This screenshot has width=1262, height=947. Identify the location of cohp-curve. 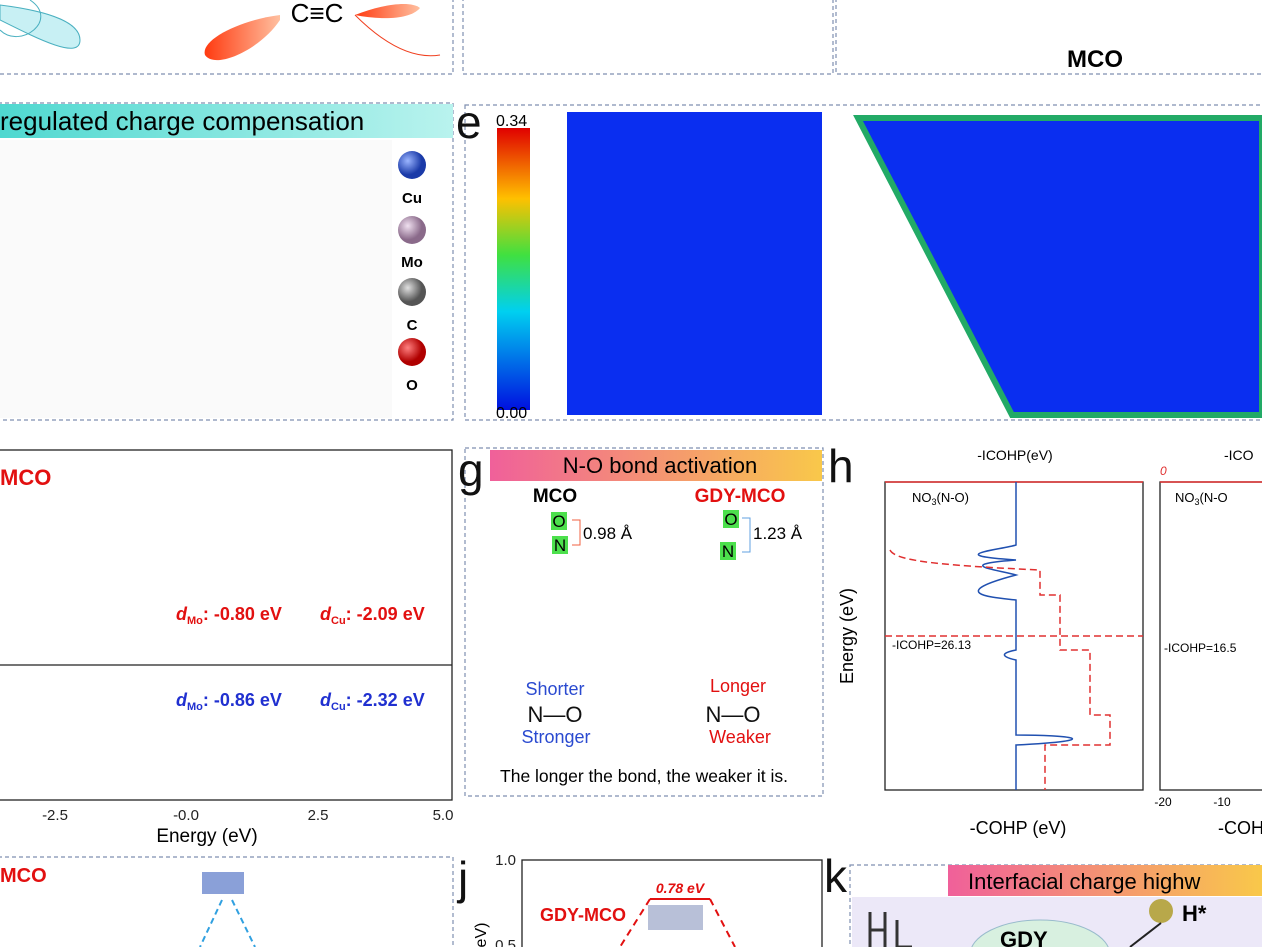
(1025, 636).